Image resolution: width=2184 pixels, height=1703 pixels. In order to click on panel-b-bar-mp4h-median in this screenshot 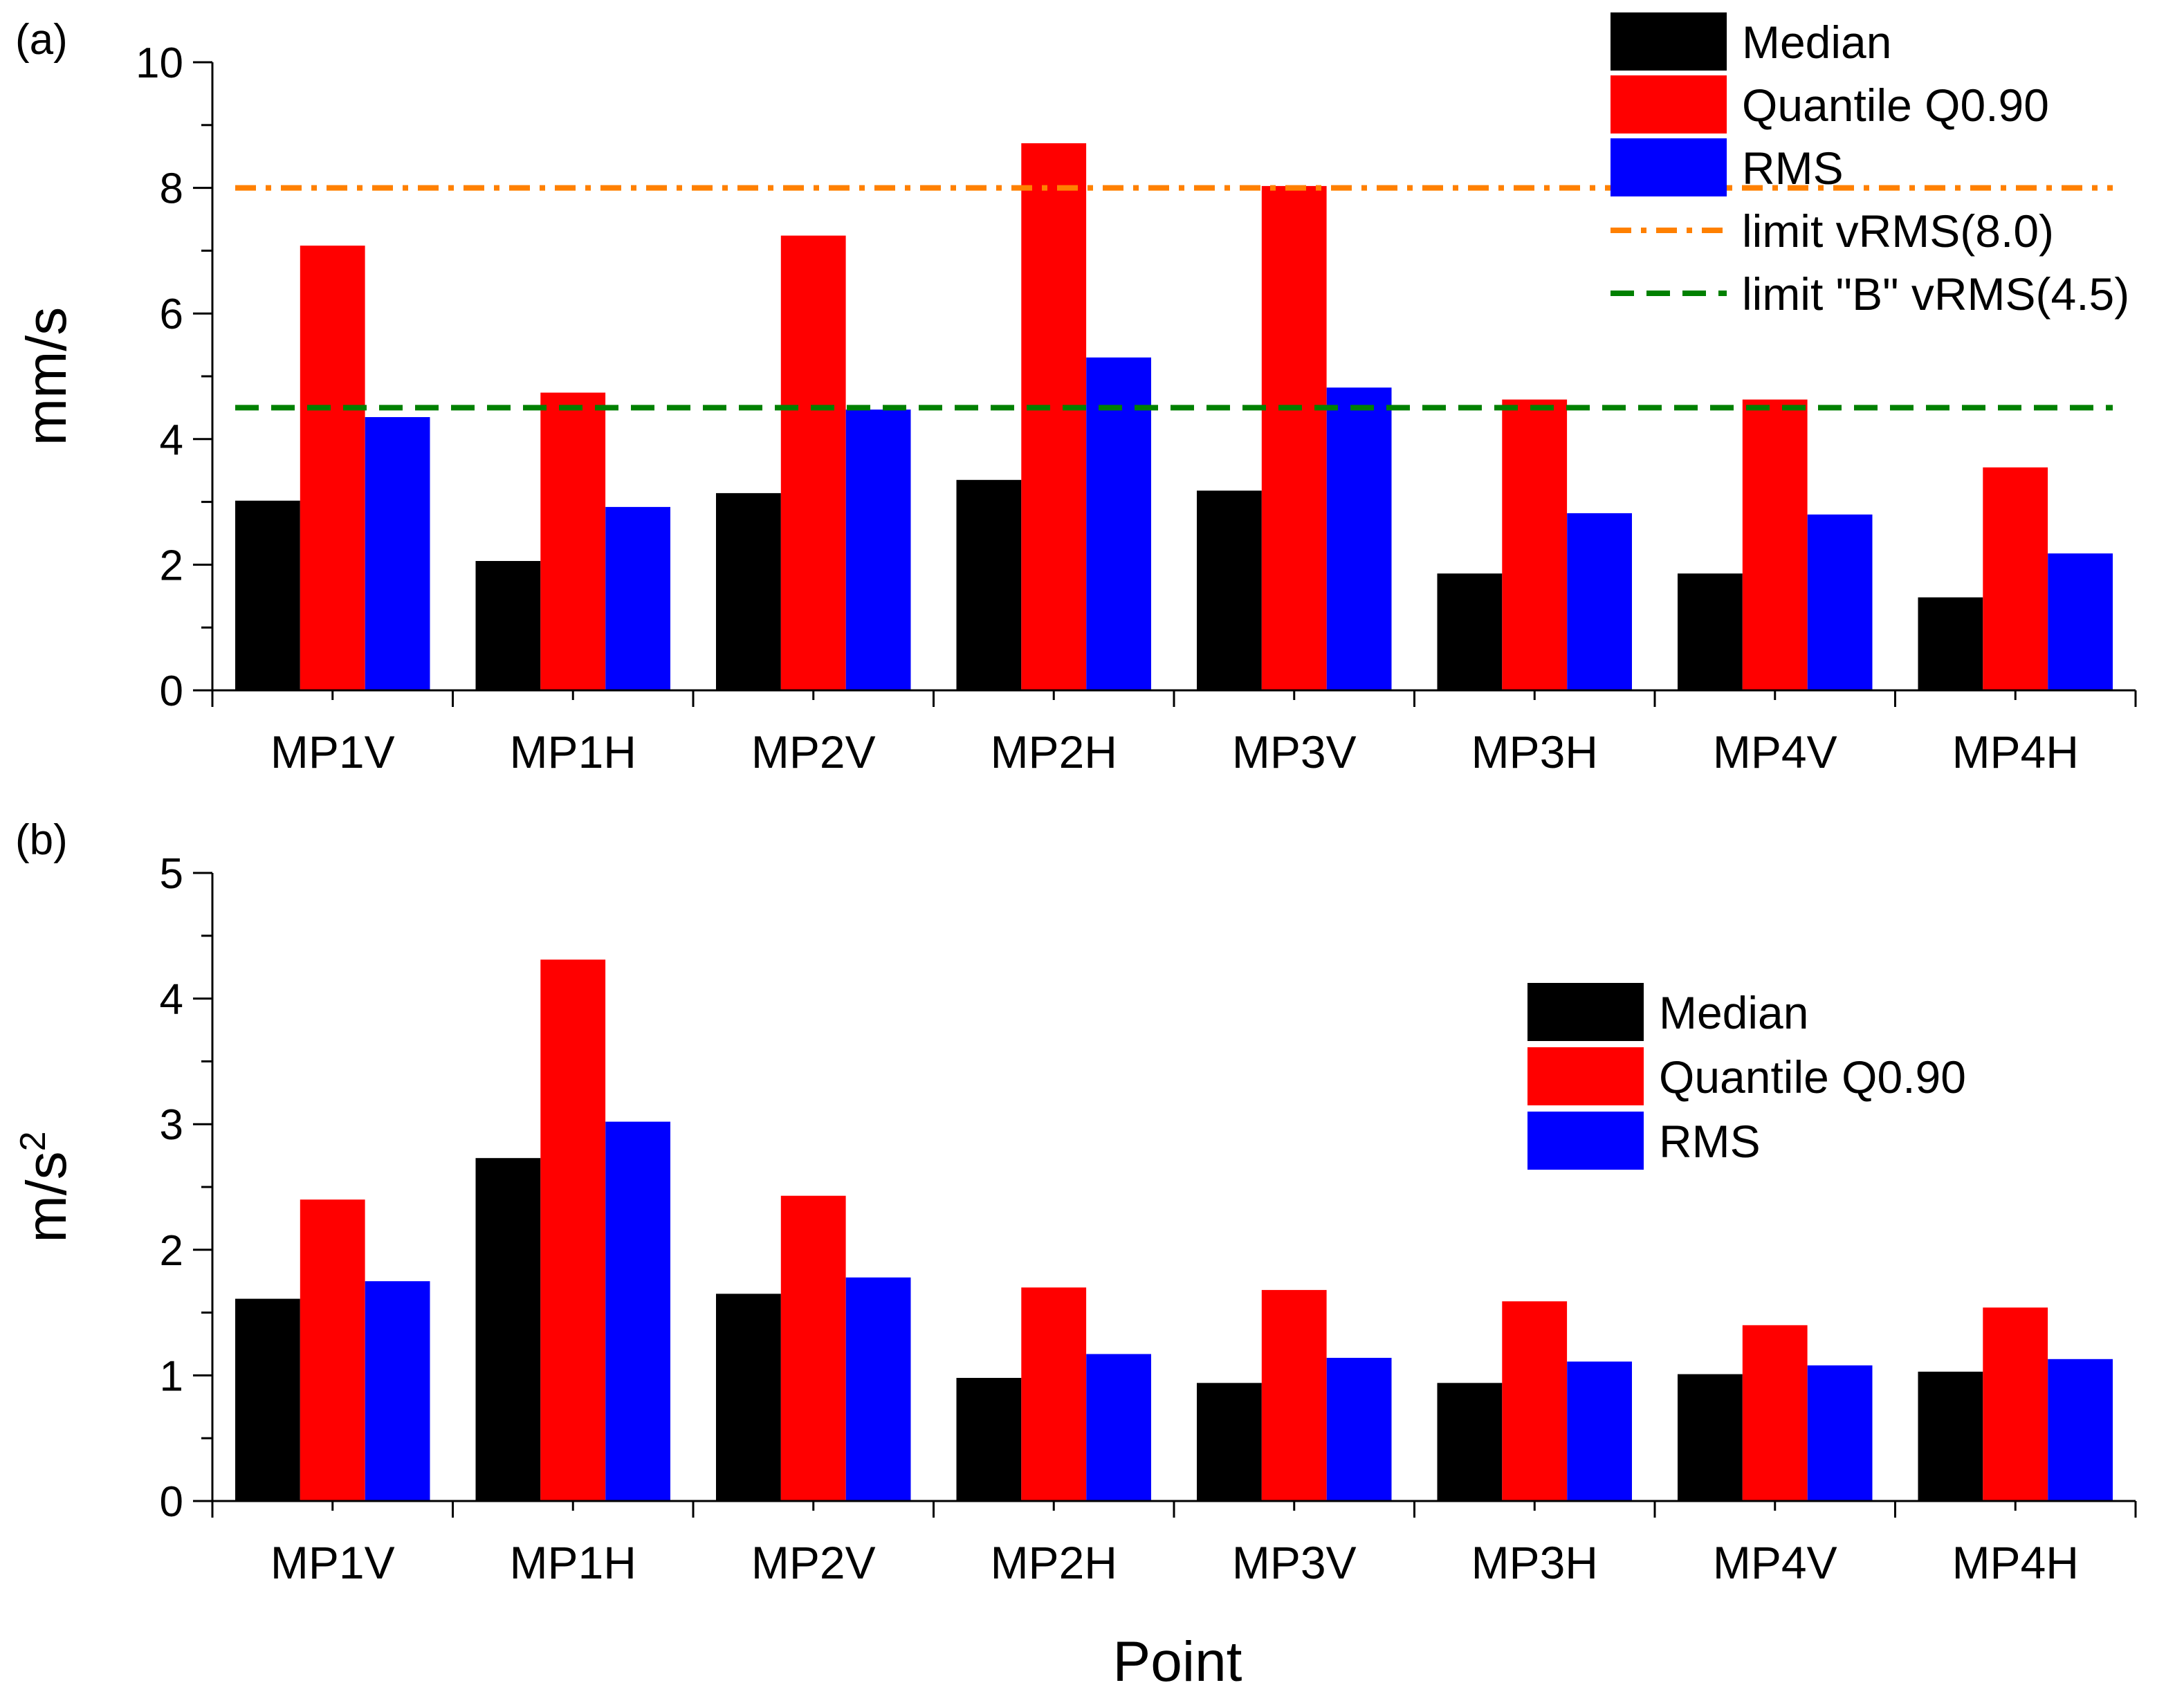, I will do `click(1950, 1436)`.